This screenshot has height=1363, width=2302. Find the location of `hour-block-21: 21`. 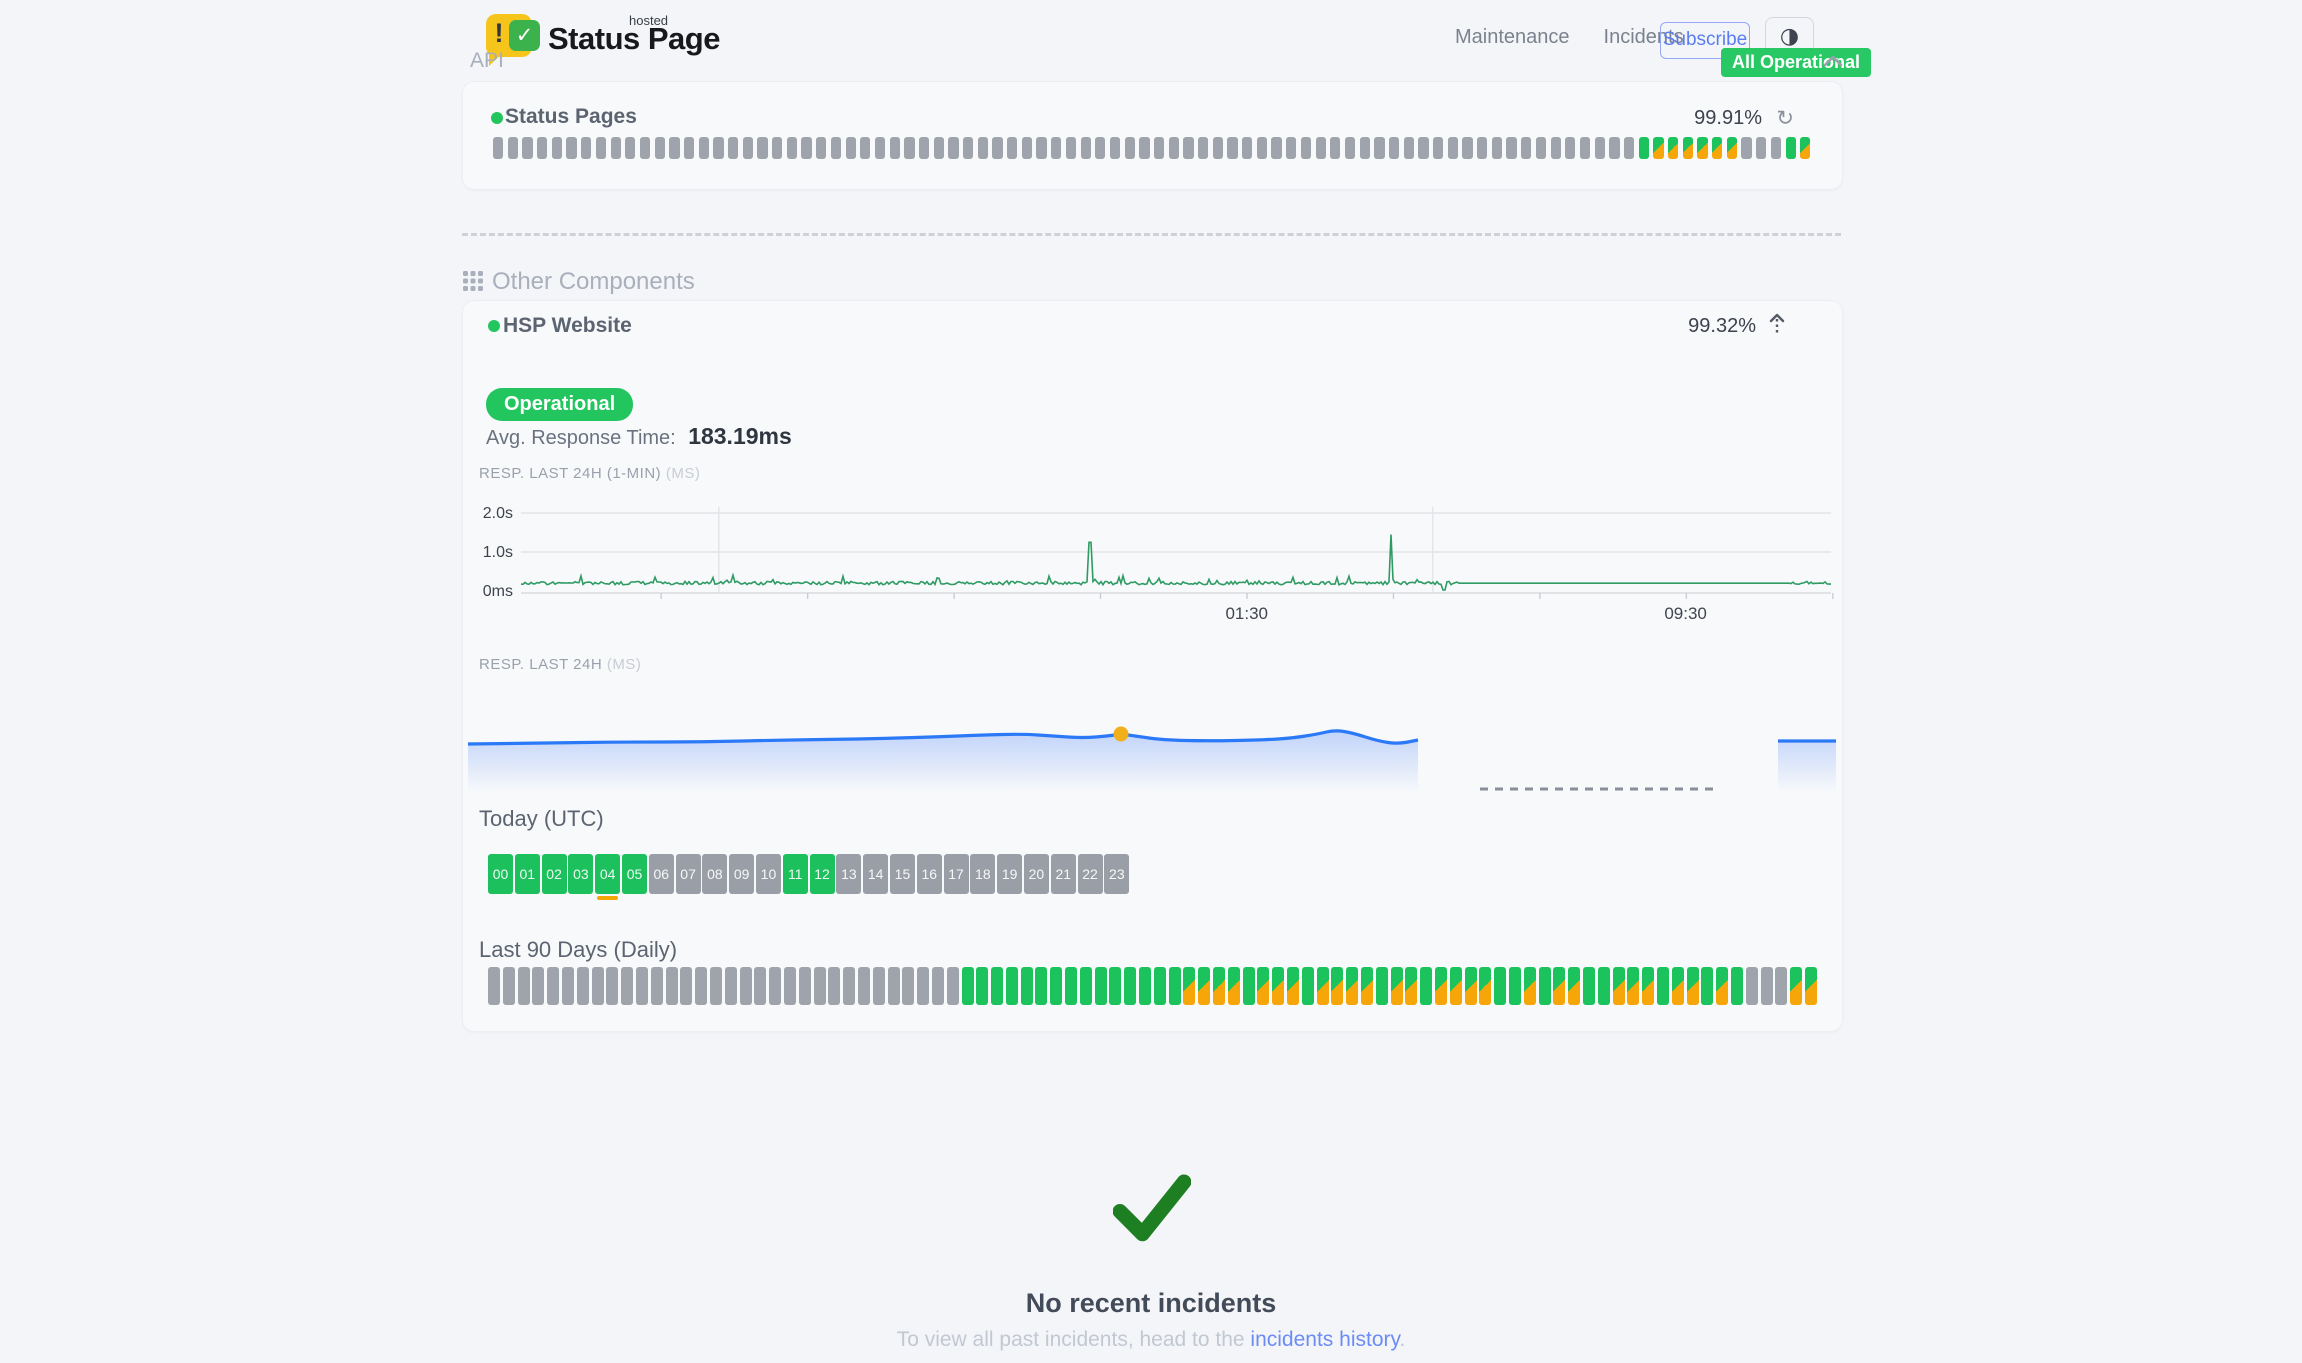

hour-block-21: 21 is located at coordinates (1063, 874).